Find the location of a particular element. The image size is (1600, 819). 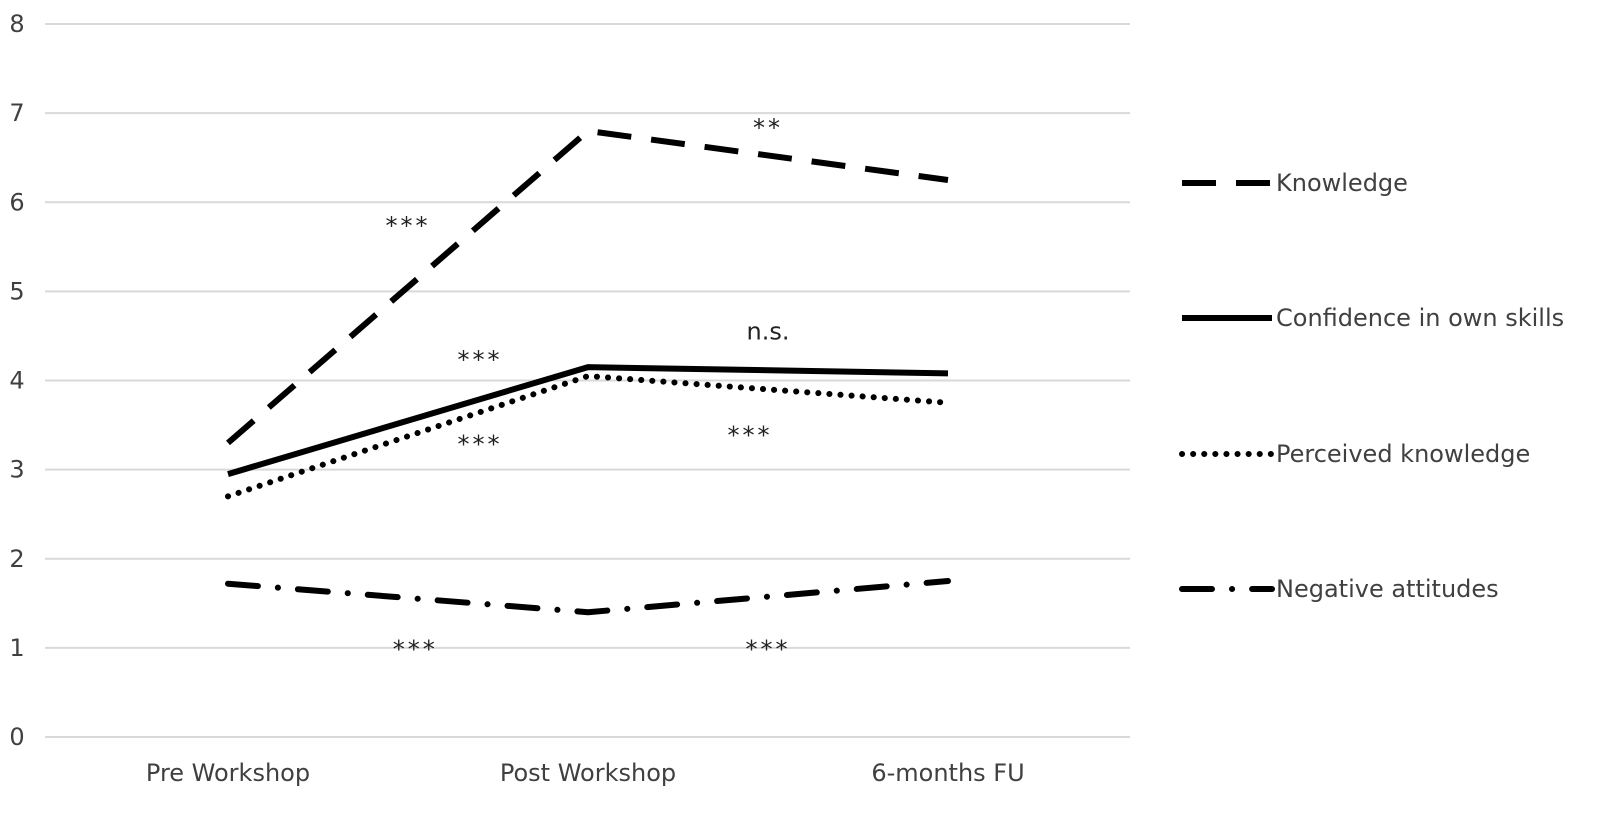

y-tick-label: 1 is located at coordinates (16, 648).